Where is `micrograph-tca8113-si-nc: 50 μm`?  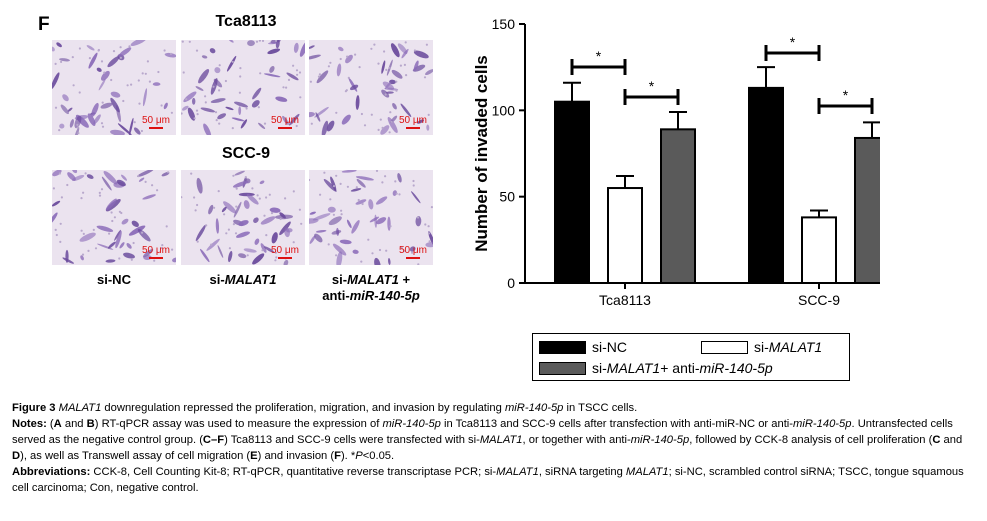
micrograph-tca8113-si-nc: 50 μm is located at coordinates (114, 87).